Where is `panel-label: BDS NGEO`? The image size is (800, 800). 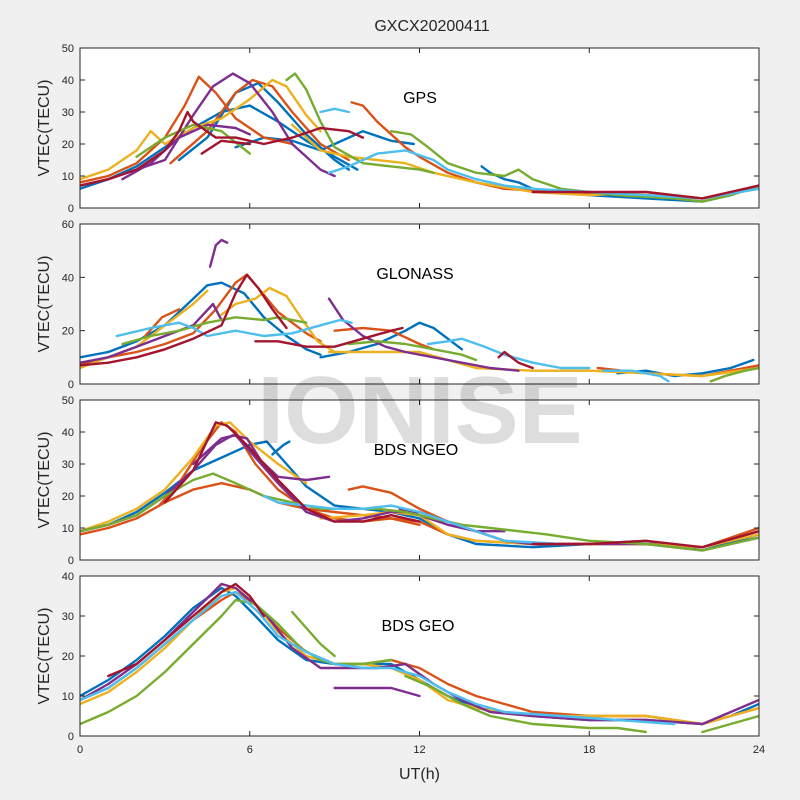
panel-label: BDS NGEO is located at coordinates (416, 450).